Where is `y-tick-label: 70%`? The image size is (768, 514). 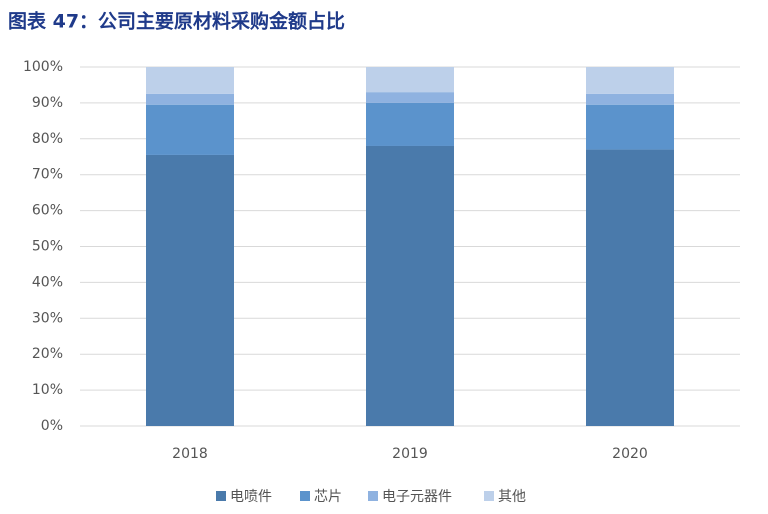
y-tick-label: 70% is located at coordinates (47, 175).